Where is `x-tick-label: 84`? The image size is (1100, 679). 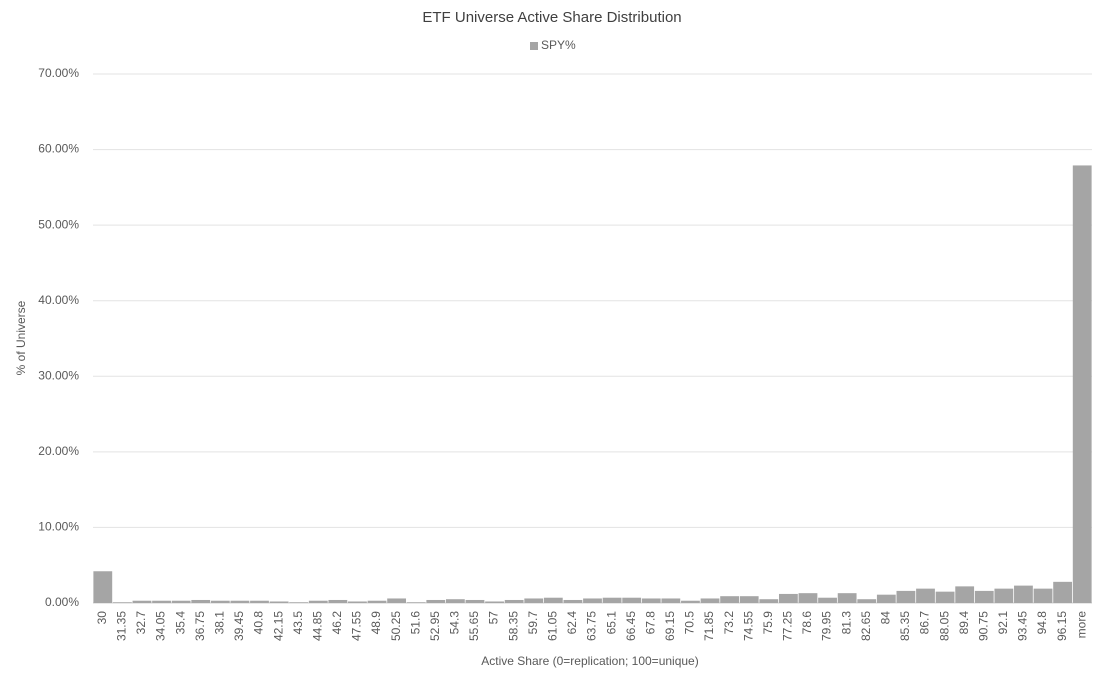
x-tick-label: 84 is located at coordinates (885, 618).